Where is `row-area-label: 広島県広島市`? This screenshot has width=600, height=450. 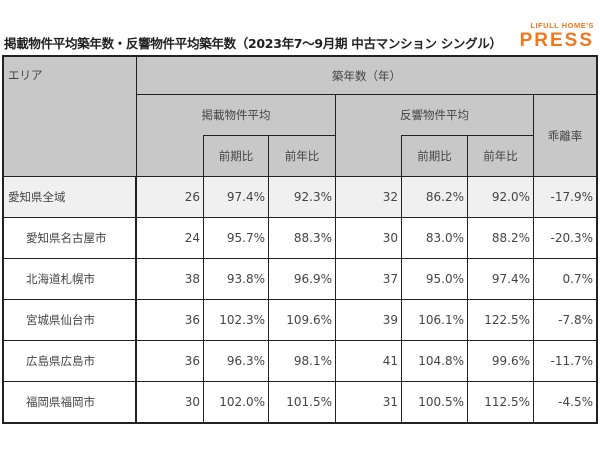 row-area-label: 広島県広島市 is located at coordinates (70, 361).